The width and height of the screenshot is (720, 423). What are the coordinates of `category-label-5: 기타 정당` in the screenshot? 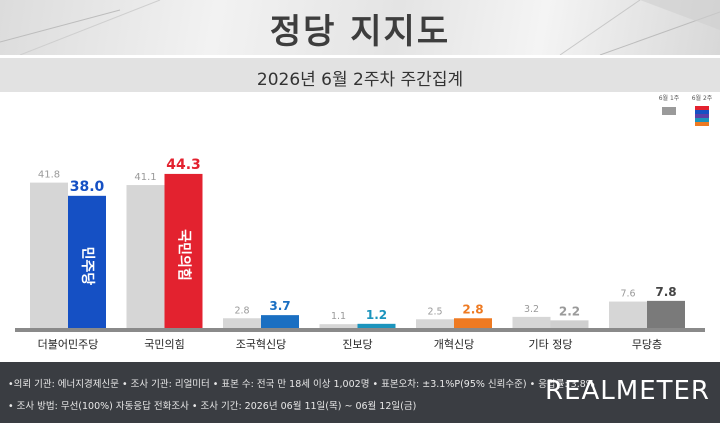 It's located at (551, 344).